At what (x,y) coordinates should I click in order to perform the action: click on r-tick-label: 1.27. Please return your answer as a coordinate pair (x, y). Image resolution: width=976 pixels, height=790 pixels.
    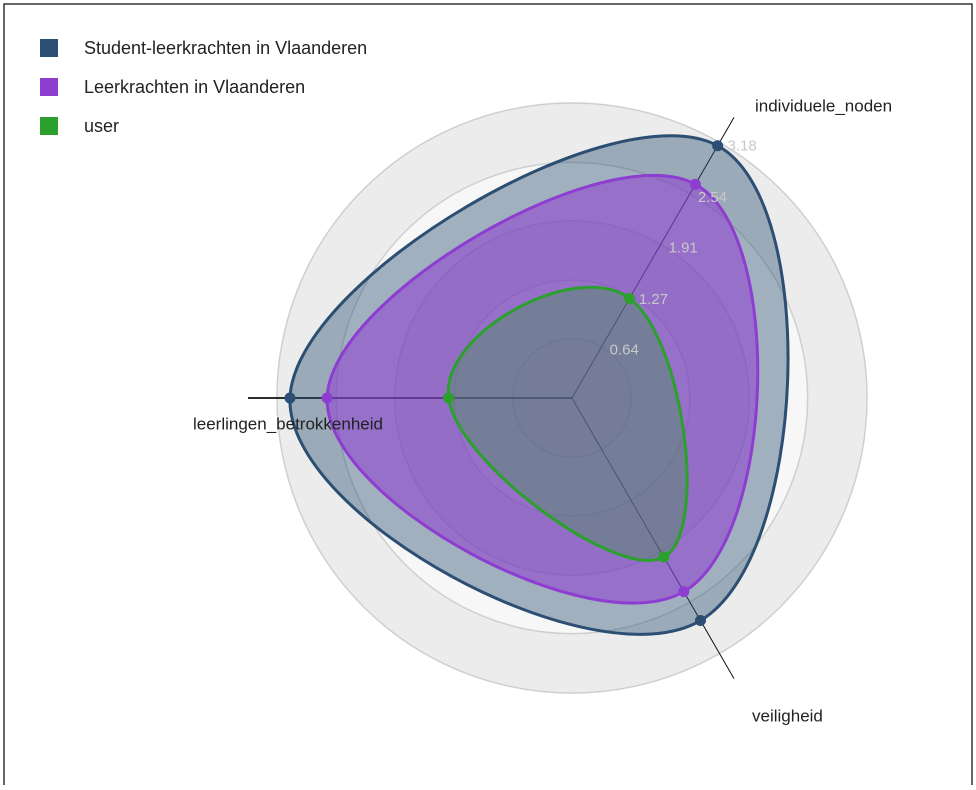
    Looking at the image, I should click on (653, 299).